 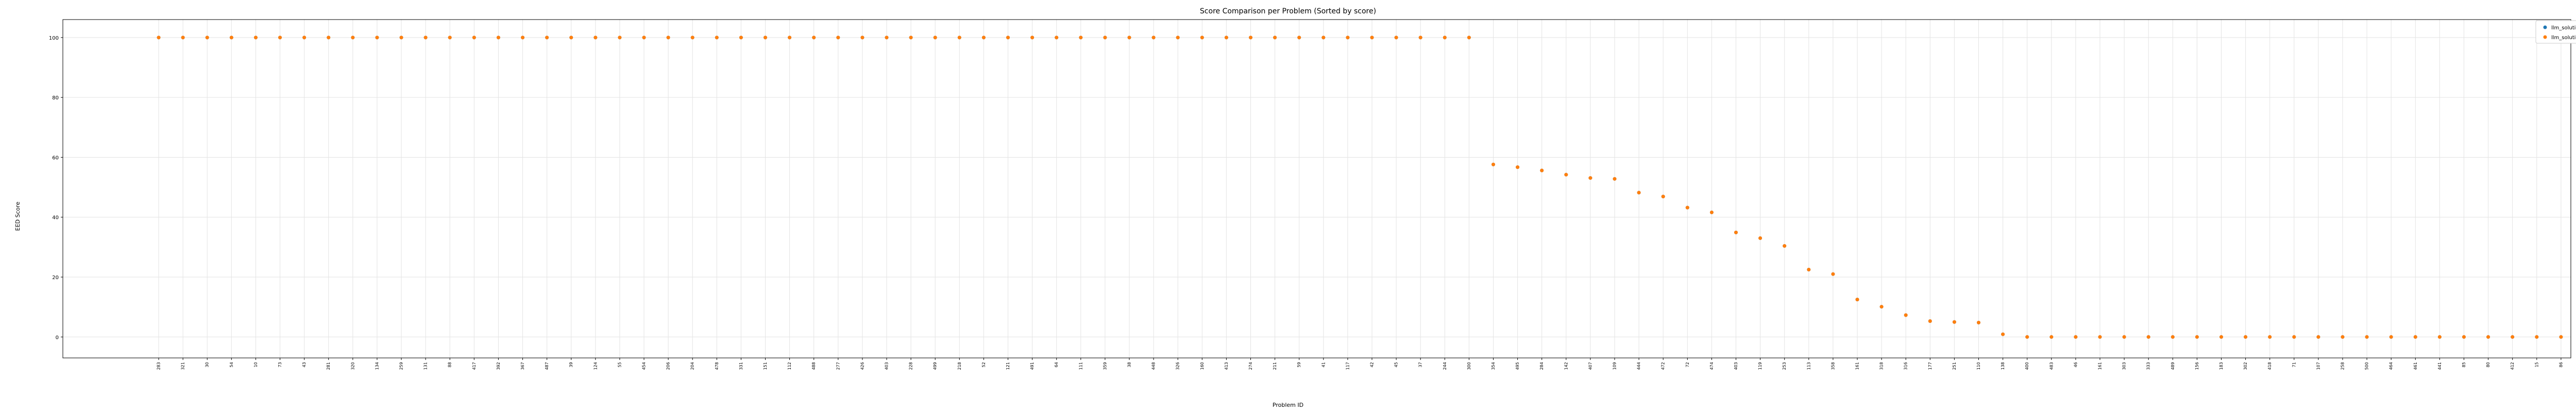 I want to click on x-tick-label: 107, so click(x=2318, y=366).